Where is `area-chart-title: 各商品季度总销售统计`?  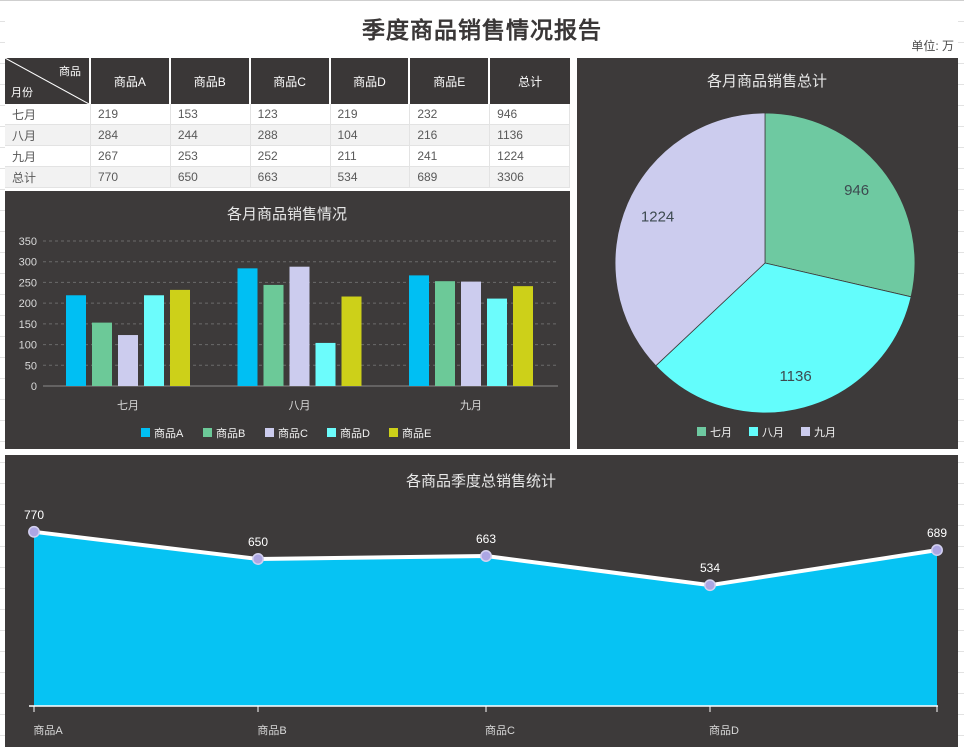 area-chart-title: 各商品季度总销售统计 is located at coordinates (481, 481).